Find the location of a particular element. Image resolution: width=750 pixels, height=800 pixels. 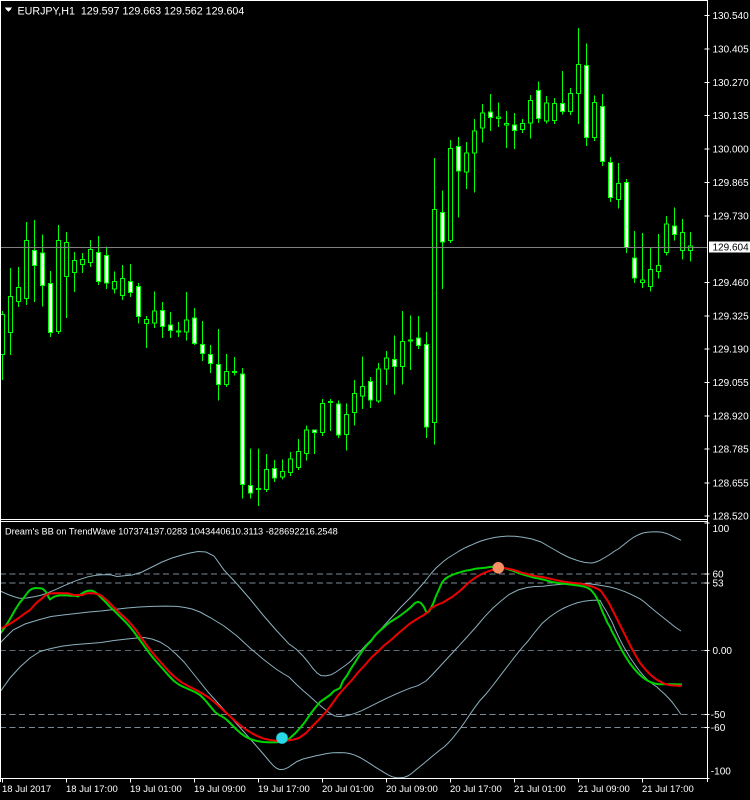

svg-text: 128.785 is located at coordinates (731, 450).